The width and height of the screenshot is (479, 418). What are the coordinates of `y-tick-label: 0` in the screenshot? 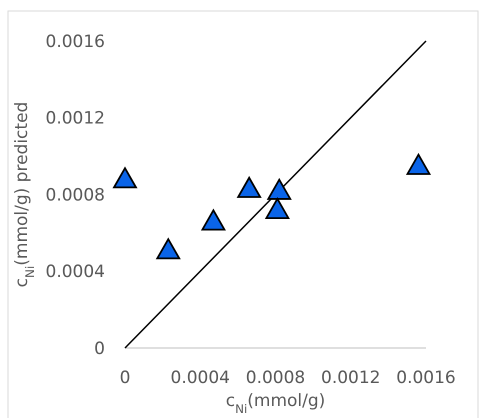 It's located at (99, 348).